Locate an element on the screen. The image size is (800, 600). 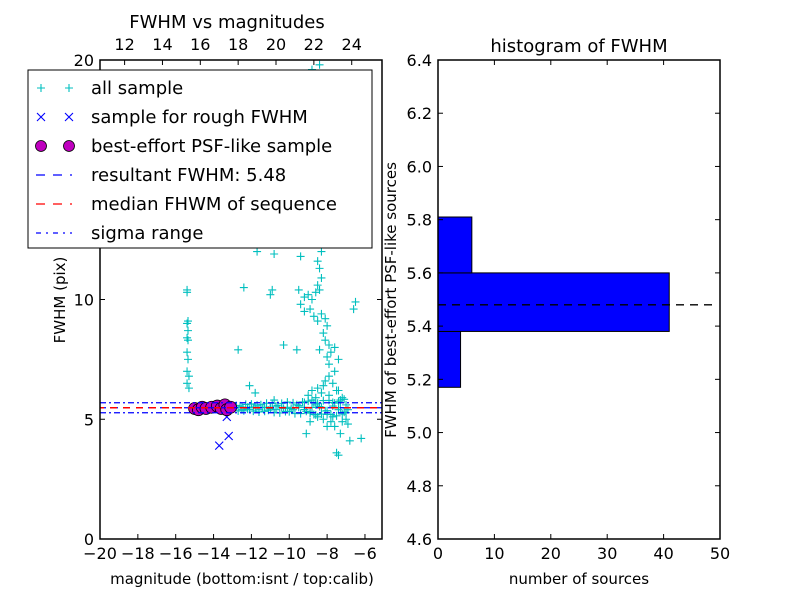
histogram-xtick-label: 20 is located at coordinates (551, 553).